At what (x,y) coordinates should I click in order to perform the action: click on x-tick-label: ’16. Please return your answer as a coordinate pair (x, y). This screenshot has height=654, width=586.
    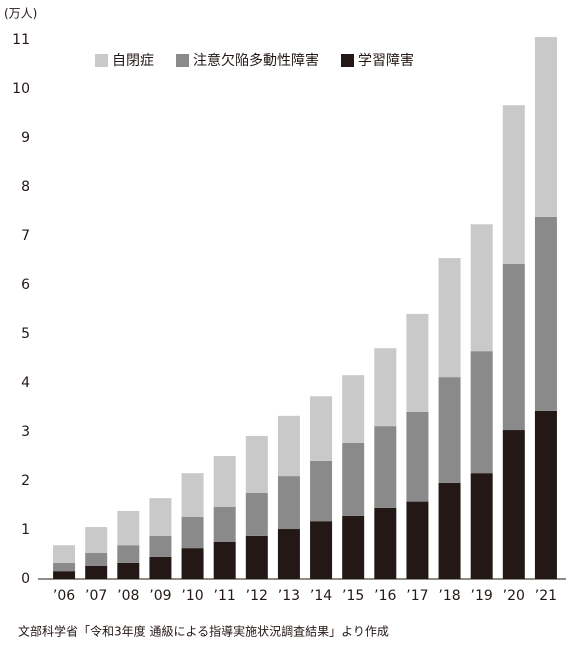
    Looking at the image, I should click on (385, 596).